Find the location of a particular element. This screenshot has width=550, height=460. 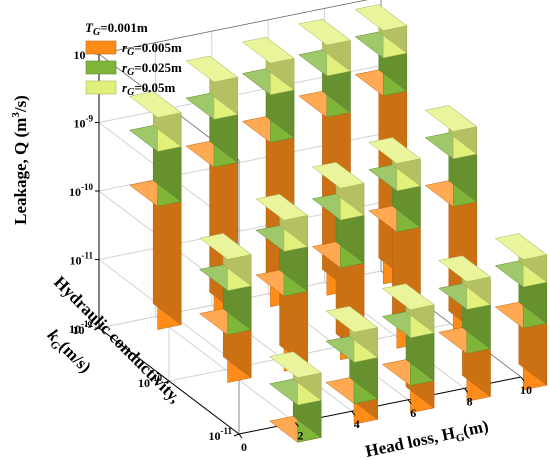

legend-item: rG=0.005m is located at coordinates (133, 49).